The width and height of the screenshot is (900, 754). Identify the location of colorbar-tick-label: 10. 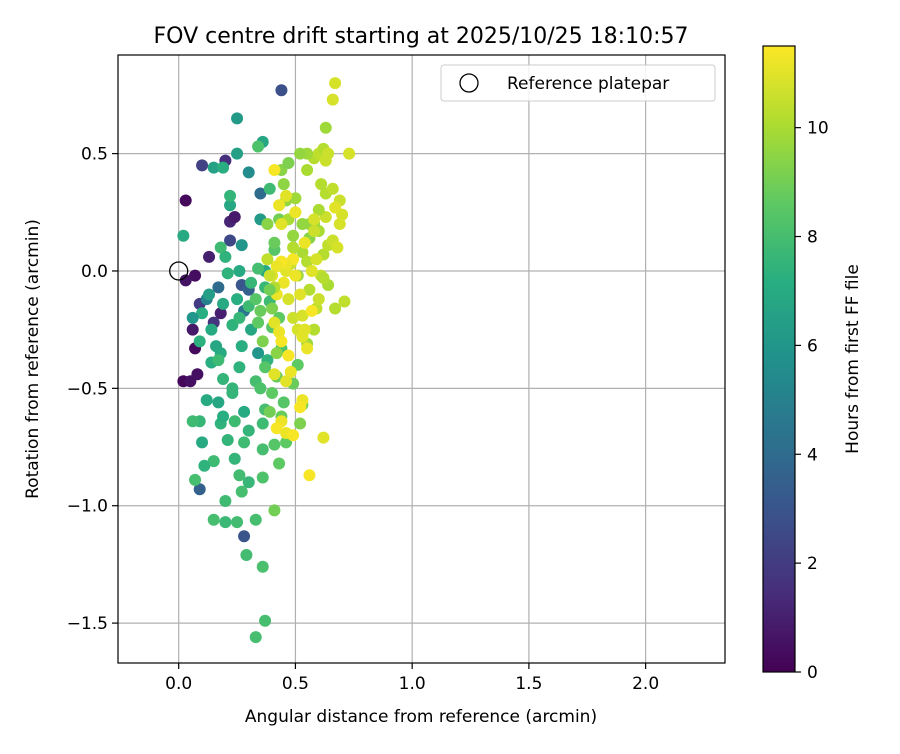
(818, 129).